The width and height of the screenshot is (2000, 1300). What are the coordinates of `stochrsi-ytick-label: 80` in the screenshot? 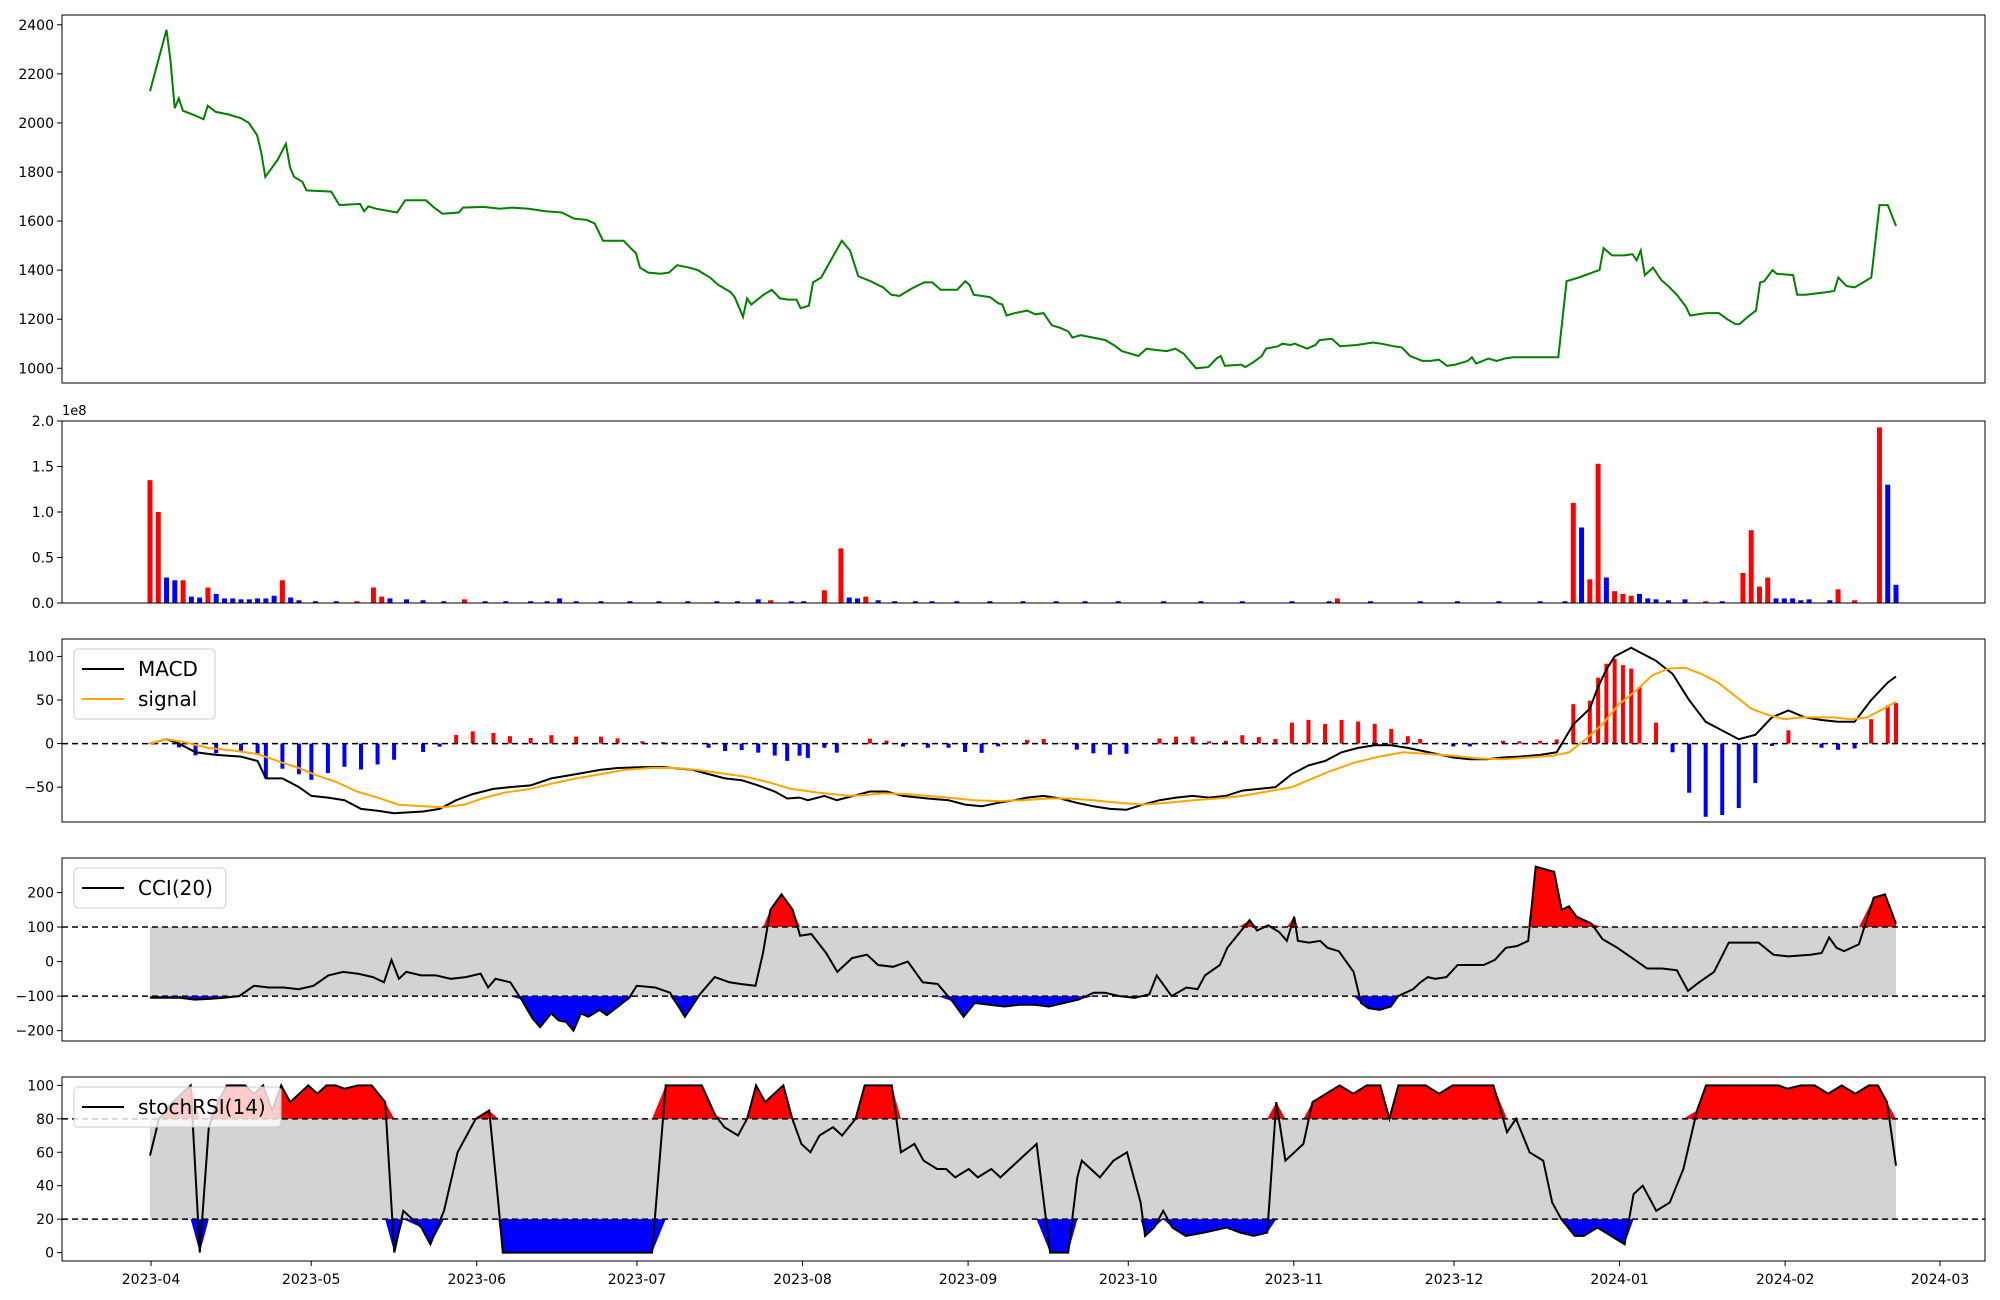 It's located at (45, 1120).